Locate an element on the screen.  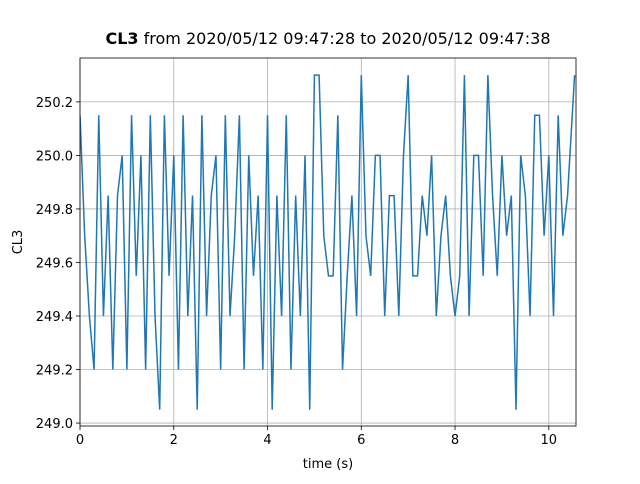
x-tick-label: 10 is located at coordinates (549, 440).